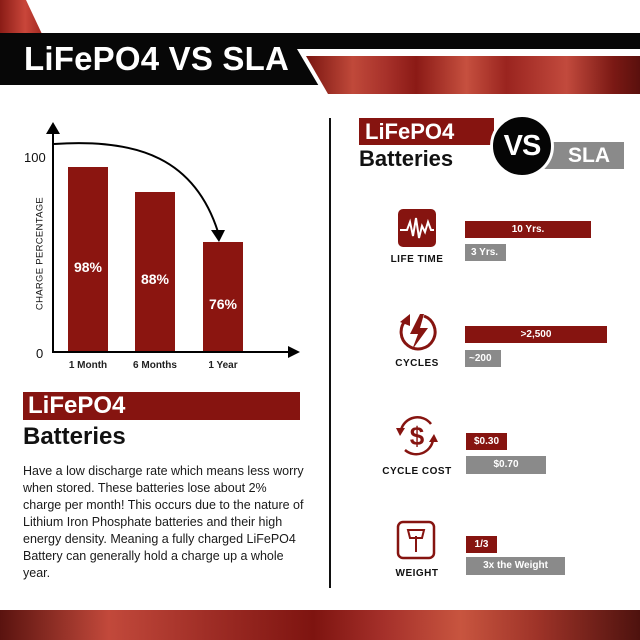 This screenshot has height=640, width=640. What do you see at coordinates (161, 406) in the screenshot?
I see `lifepo4-band: LiFePO4` at bounding box center [161, 406].